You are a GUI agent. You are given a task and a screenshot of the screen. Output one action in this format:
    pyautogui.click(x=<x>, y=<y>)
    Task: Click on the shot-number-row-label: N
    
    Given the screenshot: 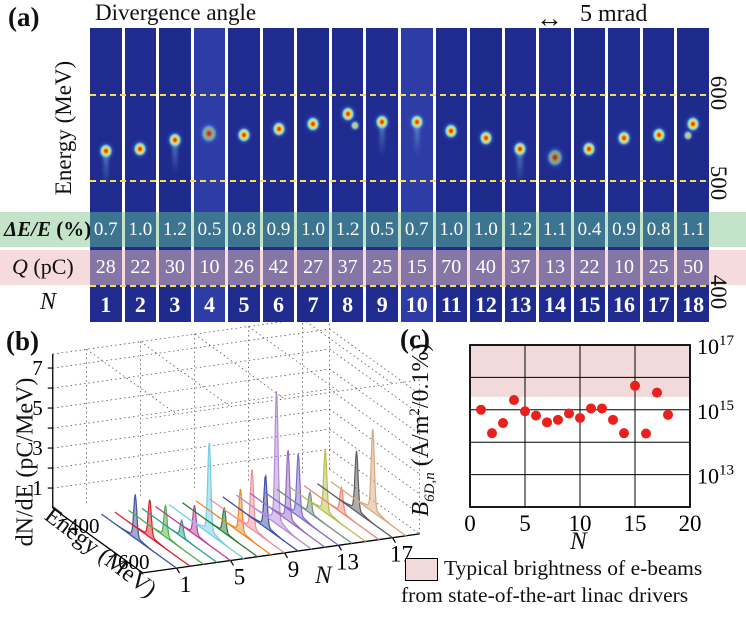 What is the action you would take?
    pyautogui.click(x=48, y=302)
    